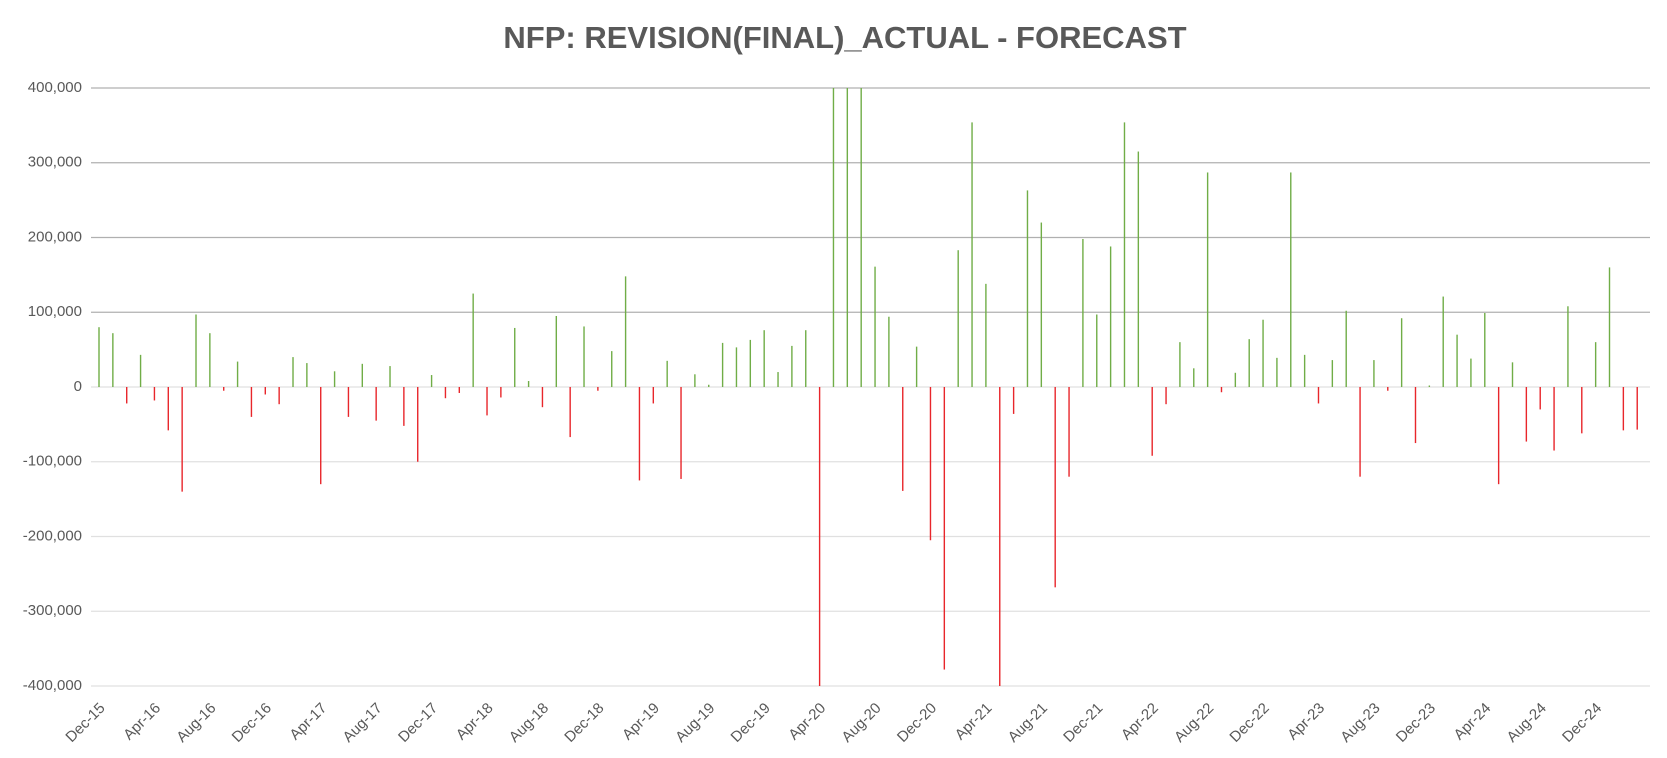  I want to click on x-tick-label: Dec-24, so click(1582, 723).